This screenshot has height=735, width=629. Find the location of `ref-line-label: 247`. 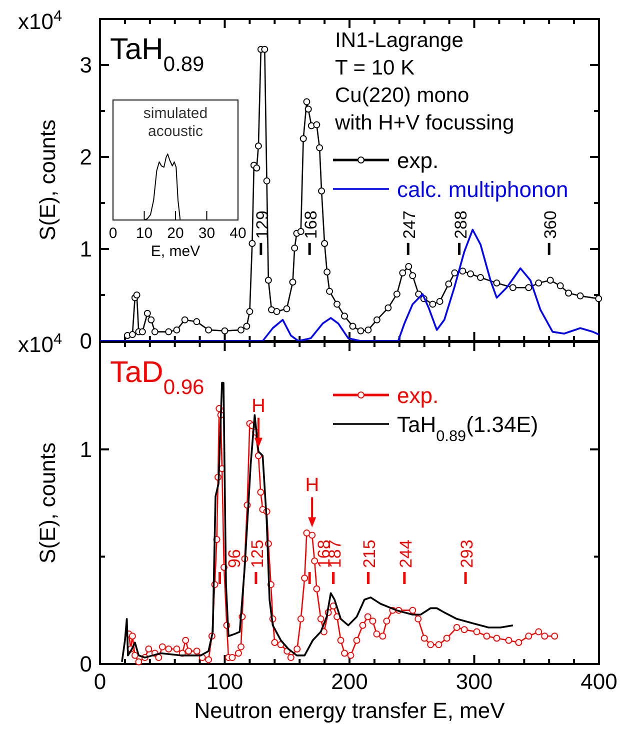

ref-line-label: 247 is located at coordinates (410, 224).